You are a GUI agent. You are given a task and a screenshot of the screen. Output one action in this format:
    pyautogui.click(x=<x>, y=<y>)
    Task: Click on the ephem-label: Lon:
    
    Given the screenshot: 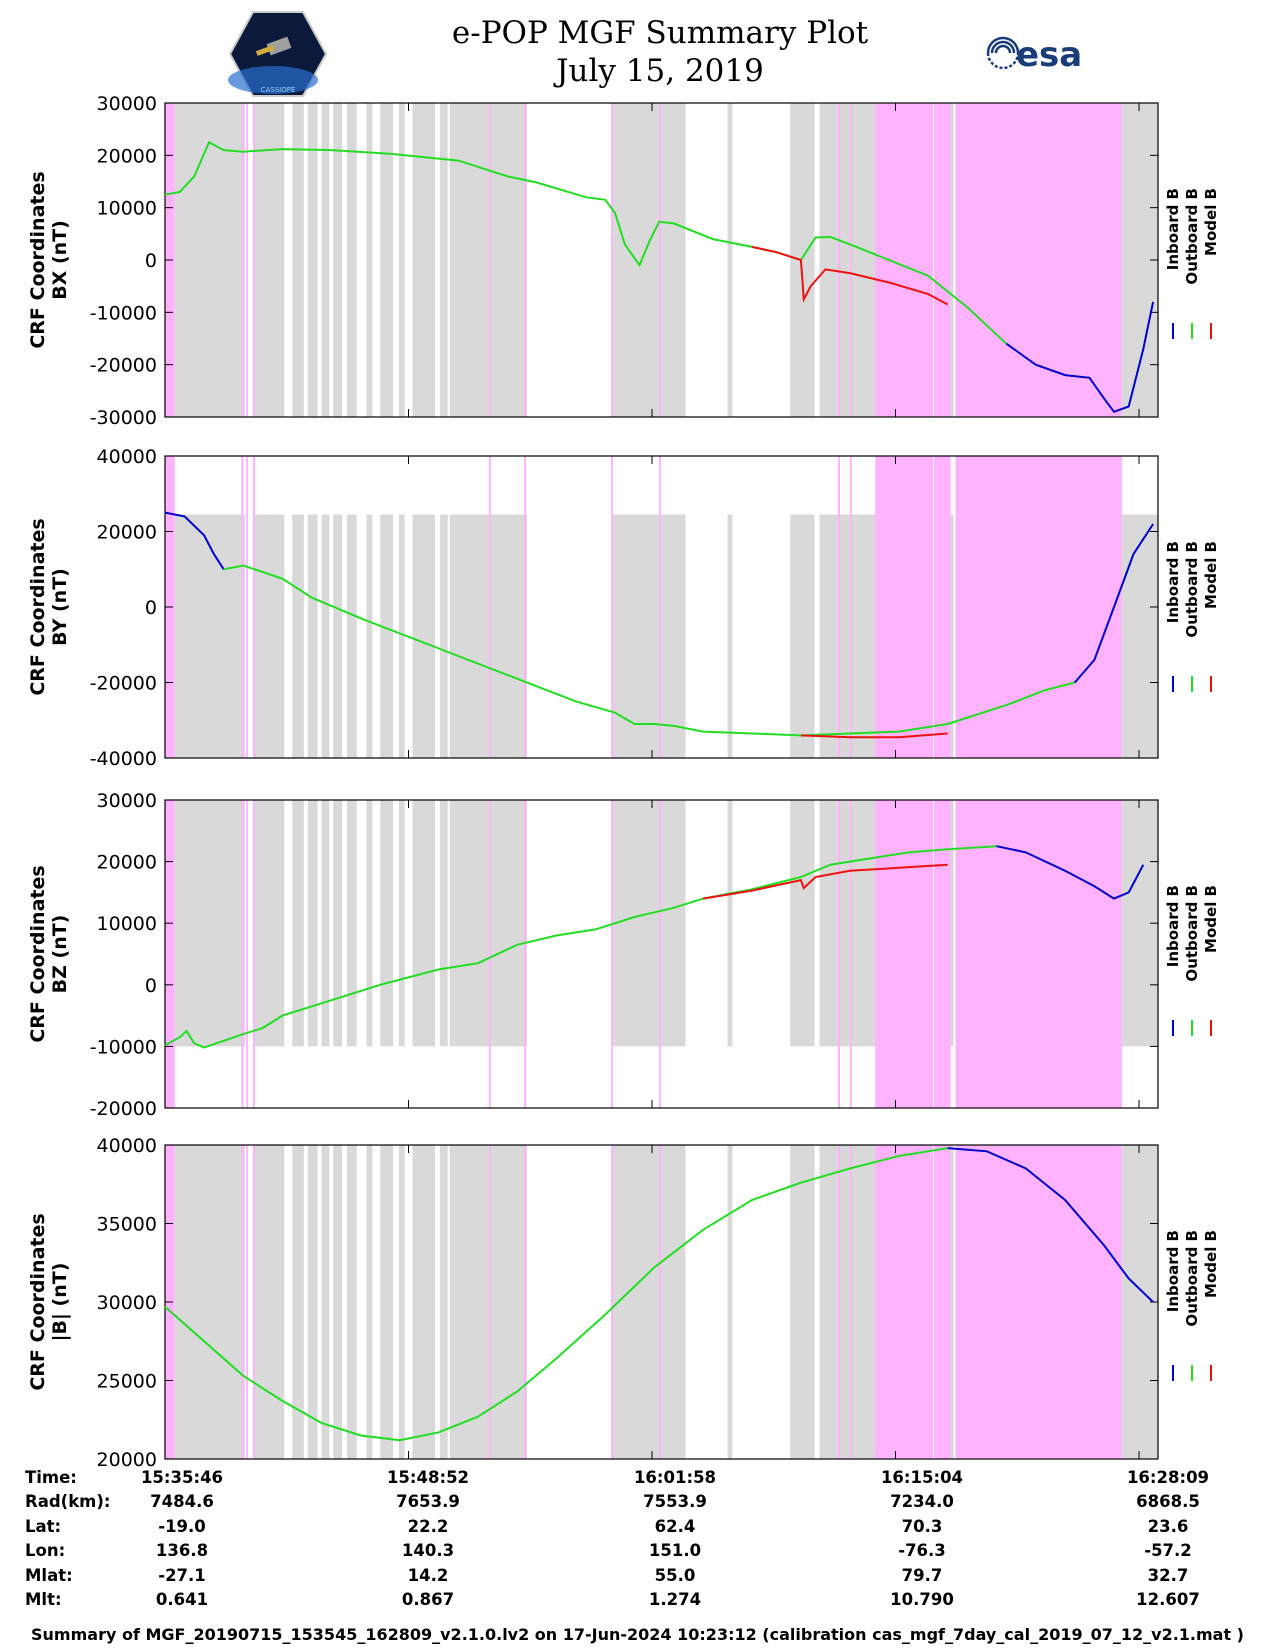 What is the action you would take?
    pyautogui.click(x=45, y=1551)
    